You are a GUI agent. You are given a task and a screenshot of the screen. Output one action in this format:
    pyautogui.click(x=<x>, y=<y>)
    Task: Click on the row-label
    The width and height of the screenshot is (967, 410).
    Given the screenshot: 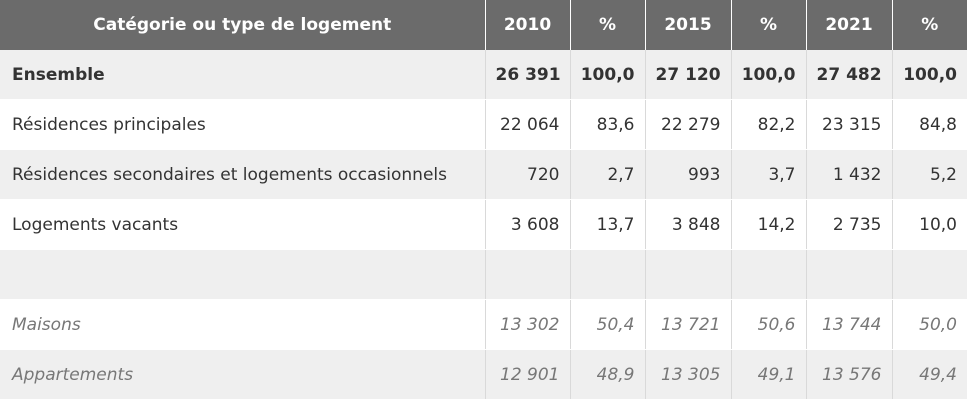 What is the action you would take?
    pyautogui.click(x=243, y=274)
    